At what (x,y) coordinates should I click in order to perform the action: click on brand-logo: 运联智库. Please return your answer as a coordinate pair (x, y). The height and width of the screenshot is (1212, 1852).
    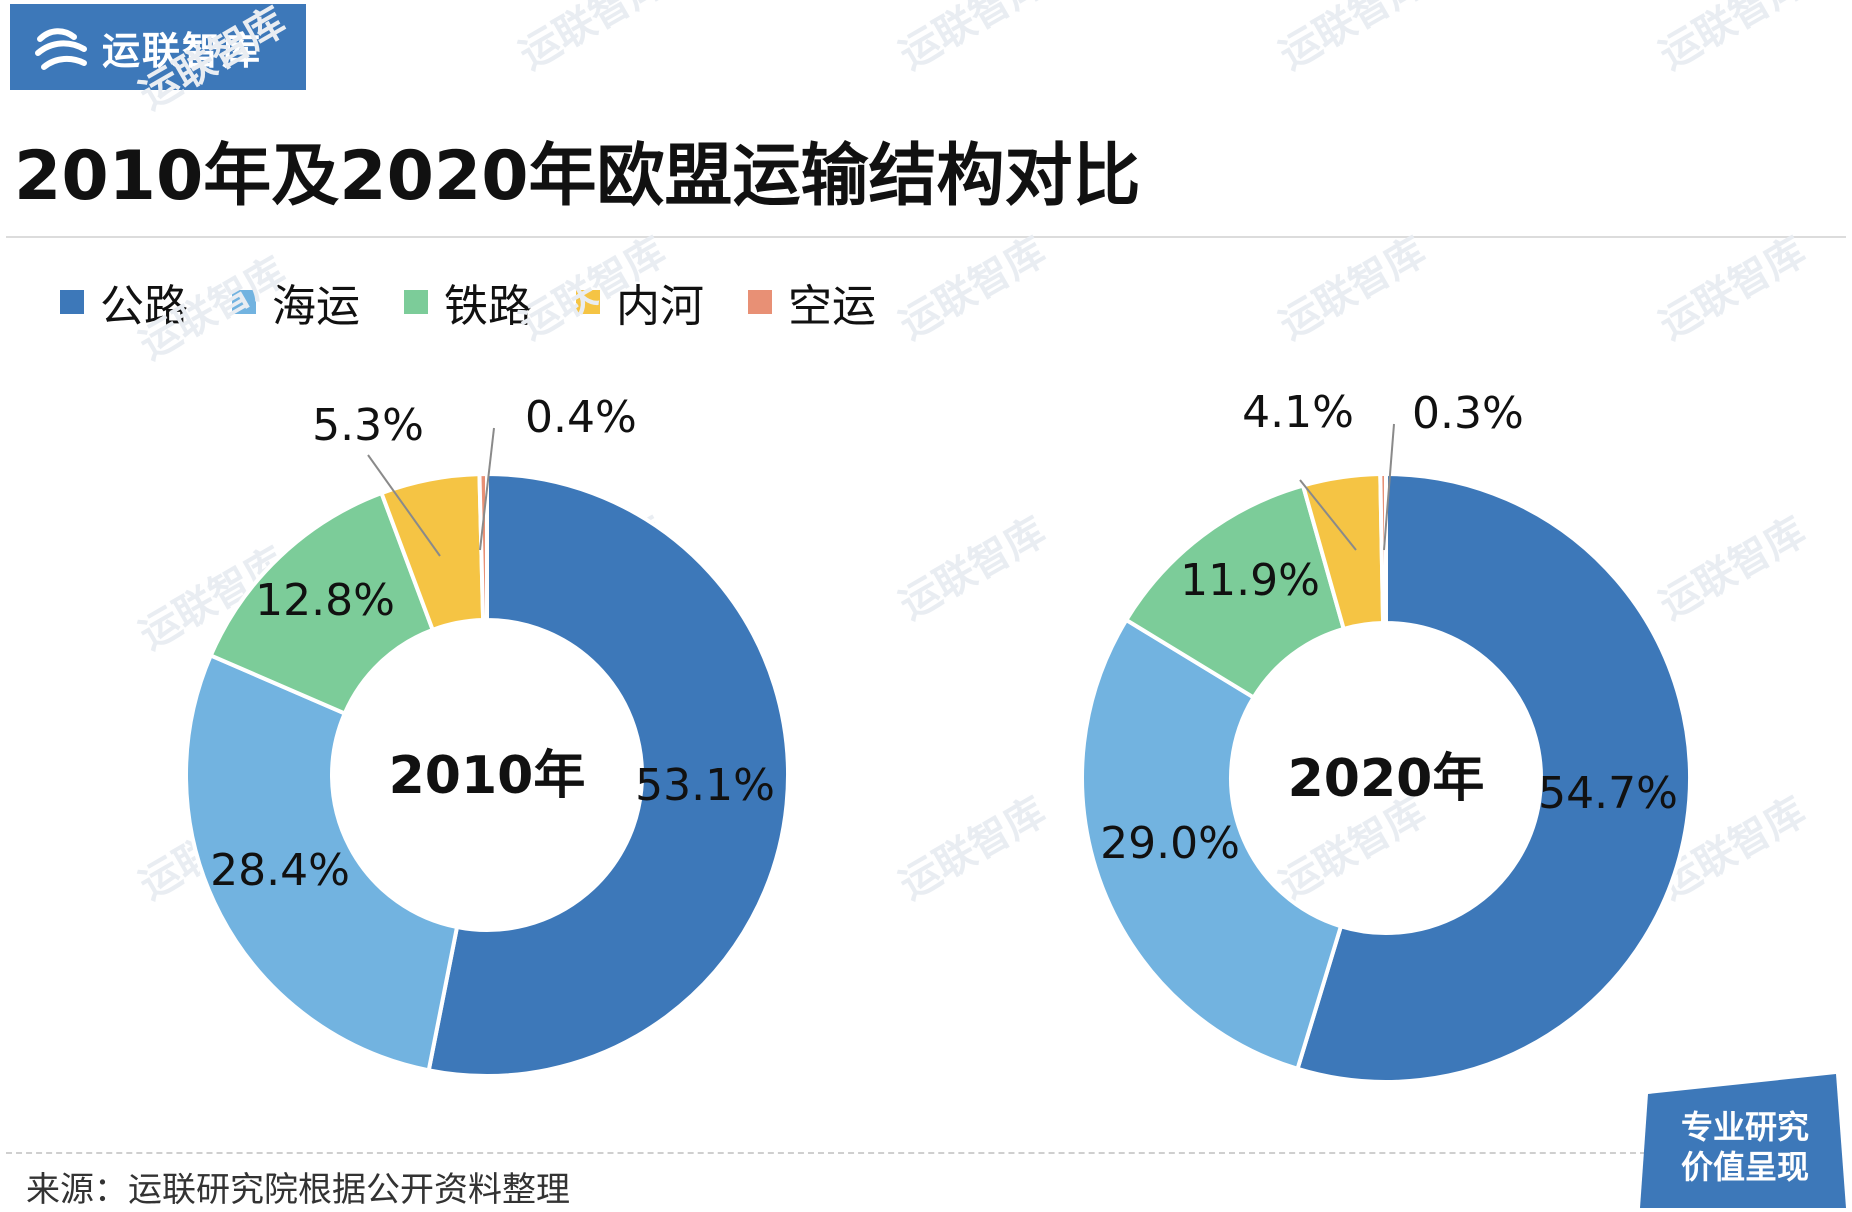
    Looking at the image, I should click on (158, 47).